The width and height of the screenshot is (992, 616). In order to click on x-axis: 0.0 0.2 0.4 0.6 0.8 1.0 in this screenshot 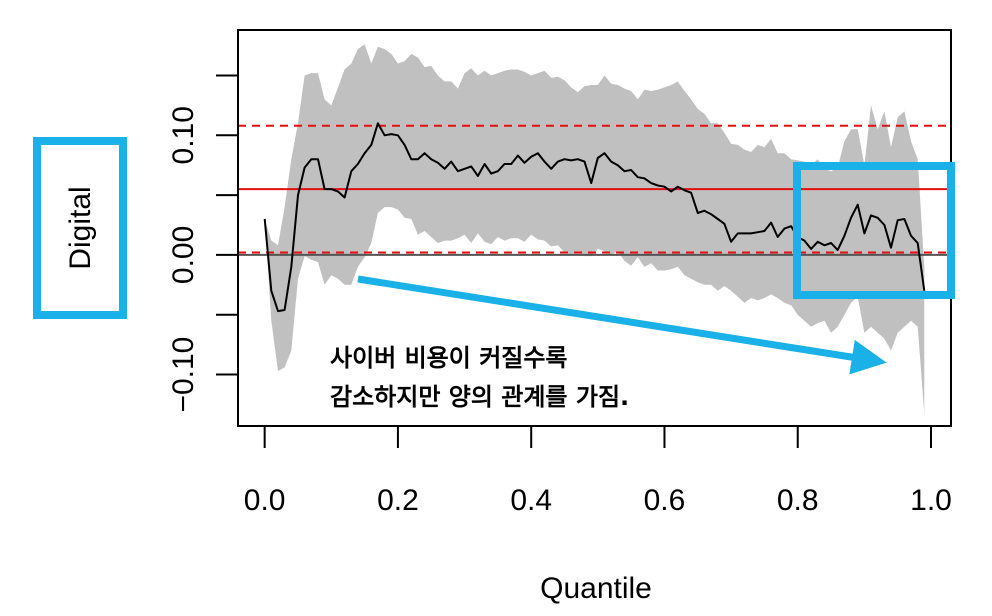, I will do `click(598, 471)`.